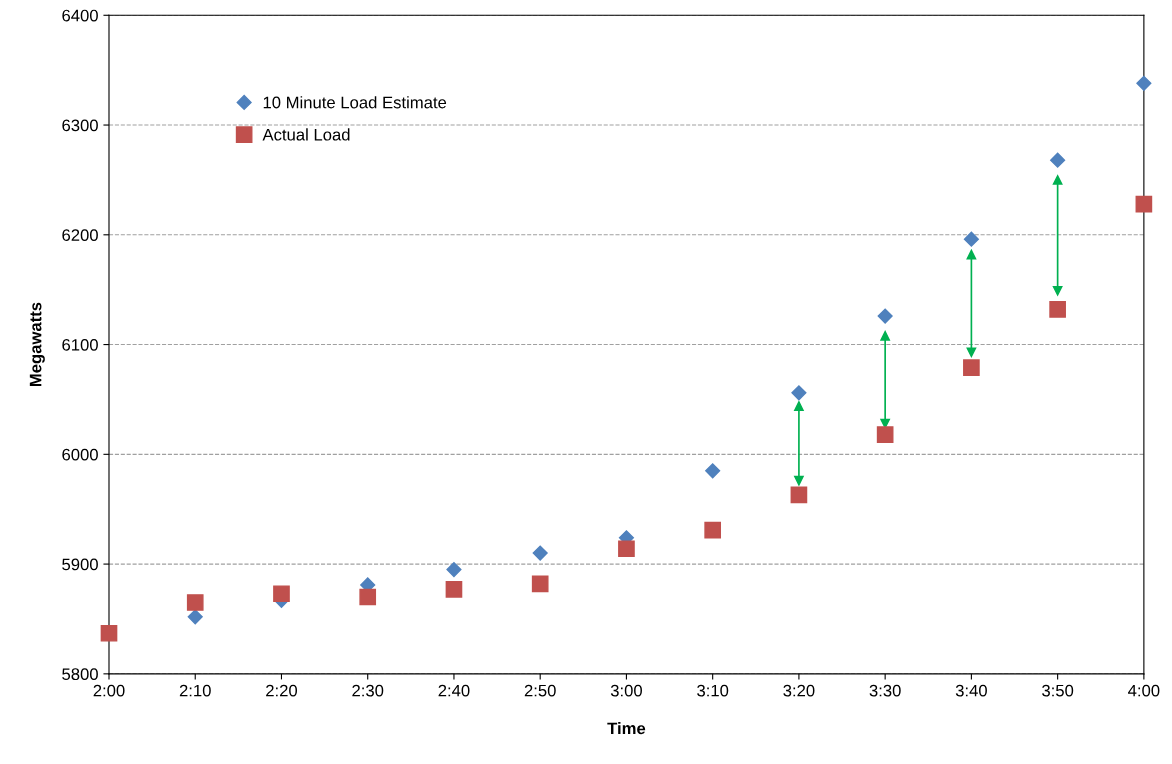 The image size is (1172, 764). I want to click on x-tick-label: 2:00, so click(109, 690).